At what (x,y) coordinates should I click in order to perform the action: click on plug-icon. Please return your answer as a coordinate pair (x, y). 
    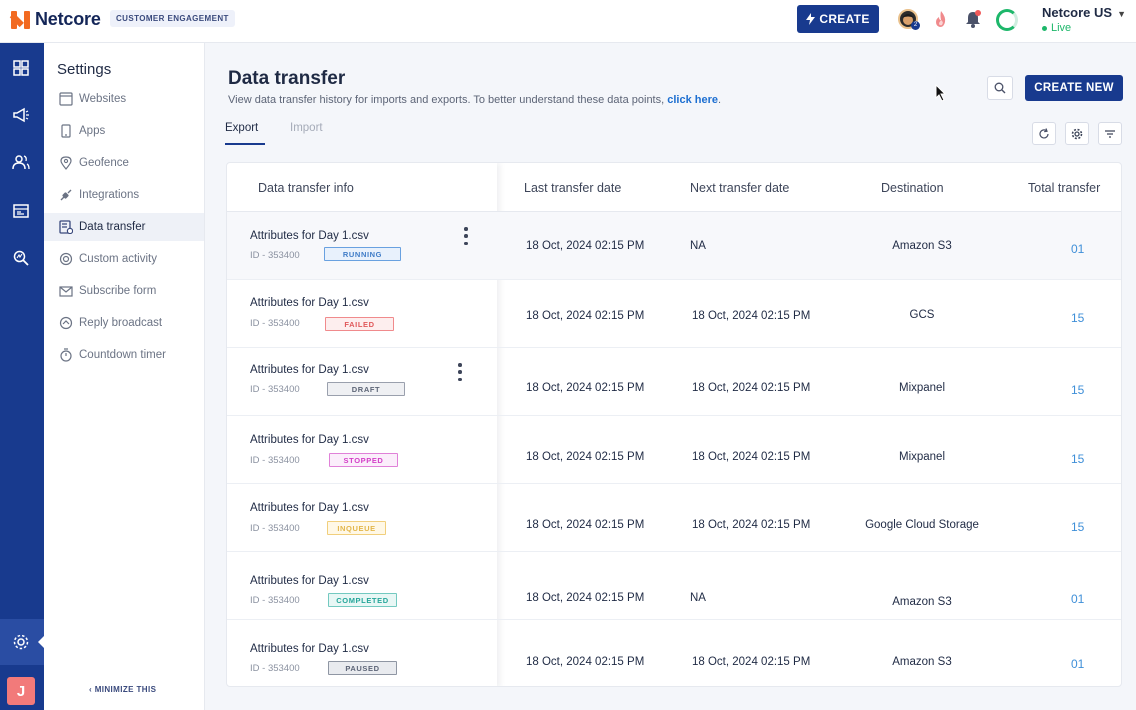
    Looking at the image, I should click on (66, 195).